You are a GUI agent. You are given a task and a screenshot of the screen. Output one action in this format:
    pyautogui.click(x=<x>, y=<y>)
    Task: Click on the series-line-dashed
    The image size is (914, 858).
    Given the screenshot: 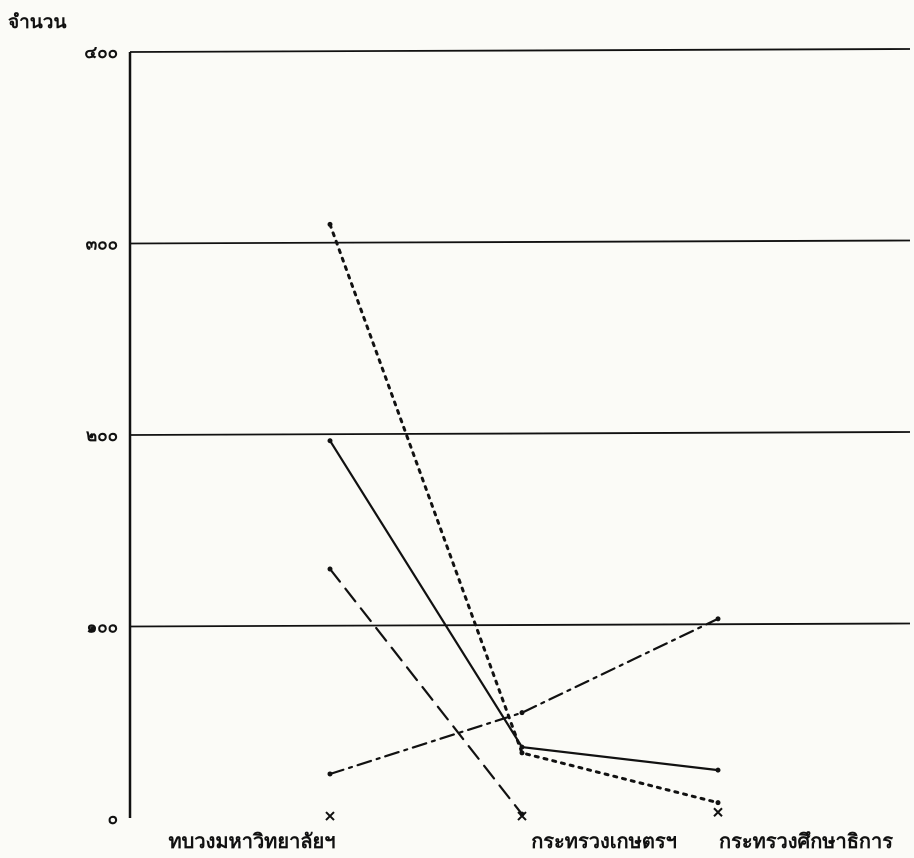 What is the action you would take?
    pyautogui.click(x=426, y=691)
    